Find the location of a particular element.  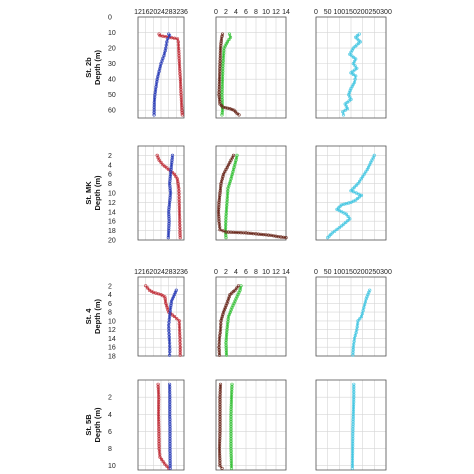

depth-tick-label: 60 is located at coordinates (112, 111).